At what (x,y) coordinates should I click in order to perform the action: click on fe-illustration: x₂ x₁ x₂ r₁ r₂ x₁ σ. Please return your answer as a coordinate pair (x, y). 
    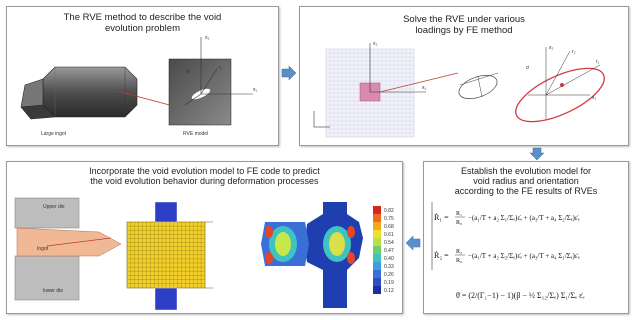
    Looking at the image, I should click on (459, 89).